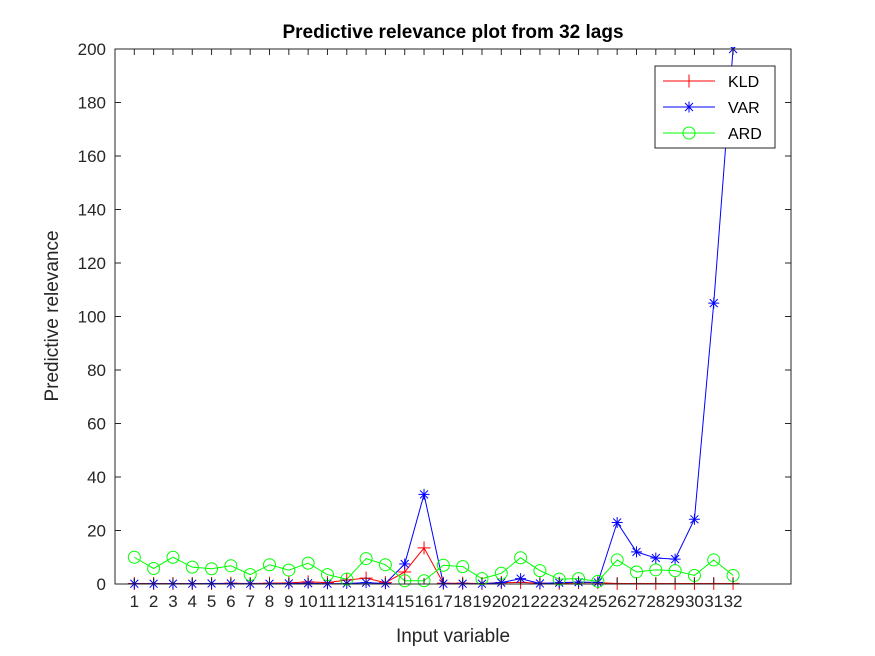  What do you see at coordinates (172, 601) in the screenshot?
I see `x-tick-label: 3` at bounding box center [172, 601].